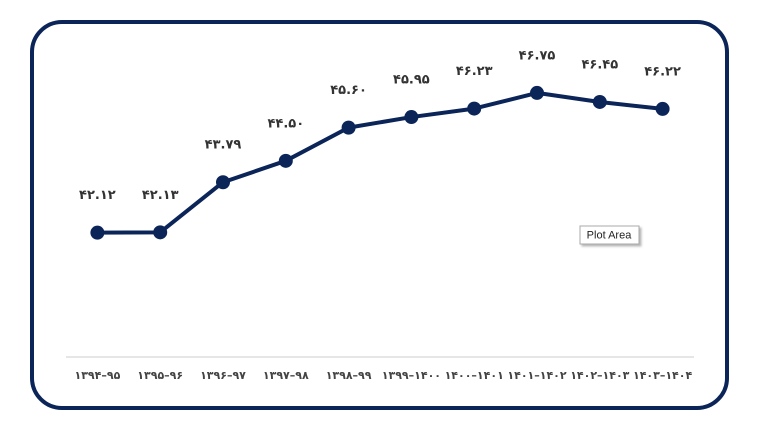 Image resolution: width=780 pixels, height=438 pixels. What do you see at coordinates (160, 375) in the screenshot?
I see `x-tick-label: ۱۳۹۵–۹۶` at bounding box center [160, 375].